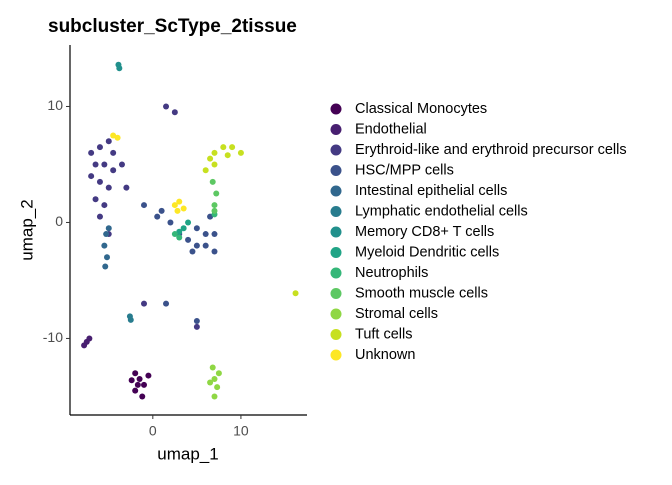 The image size is (672, 485). Describe the element at coordinates (153, 431) in the screenshot. I see `x-tick-label: 0` at that location.